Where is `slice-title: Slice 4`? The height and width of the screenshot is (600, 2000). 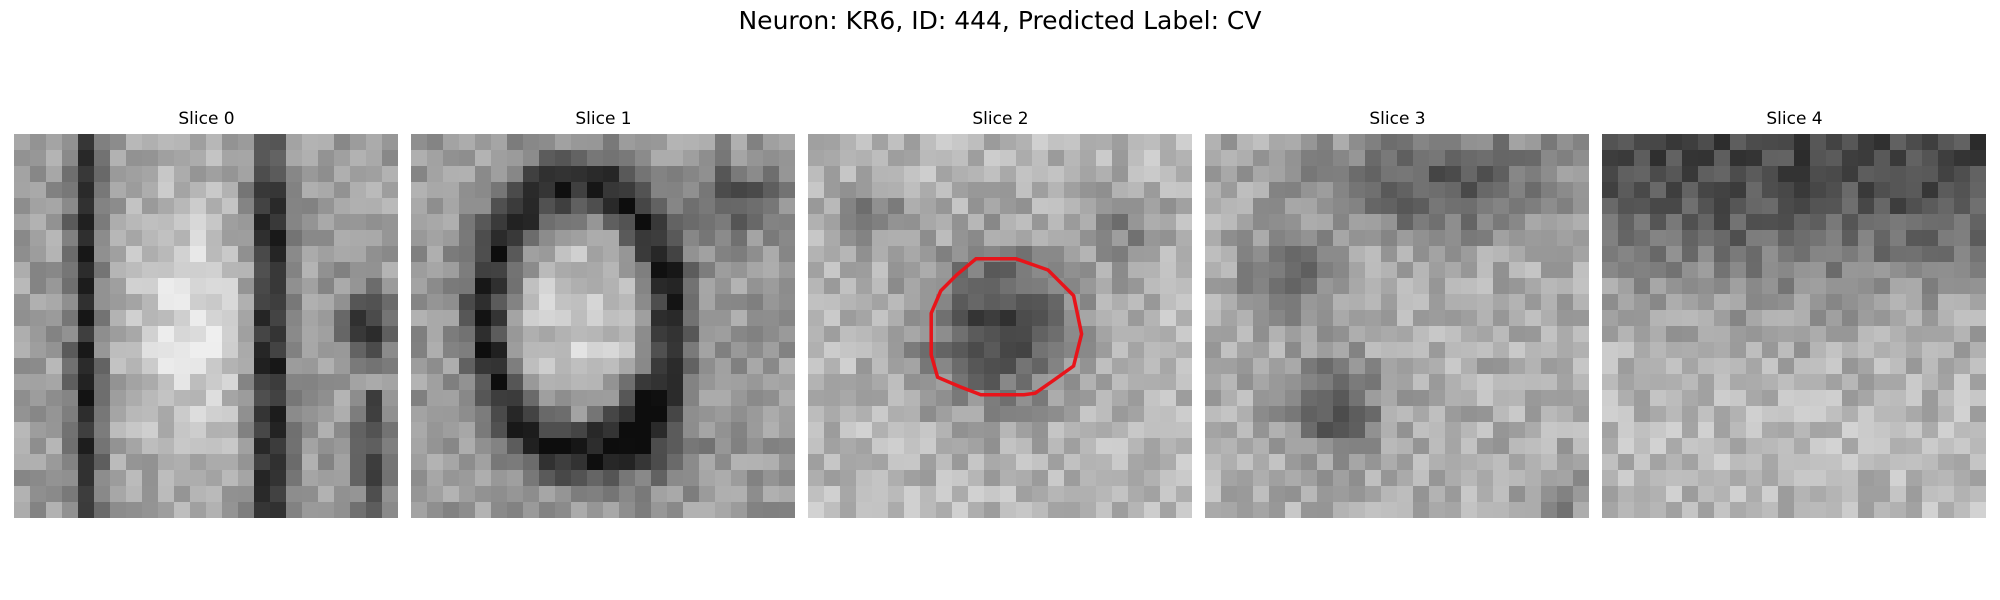 slice-title: Slice 4 is located at coordinates (1794, 119).